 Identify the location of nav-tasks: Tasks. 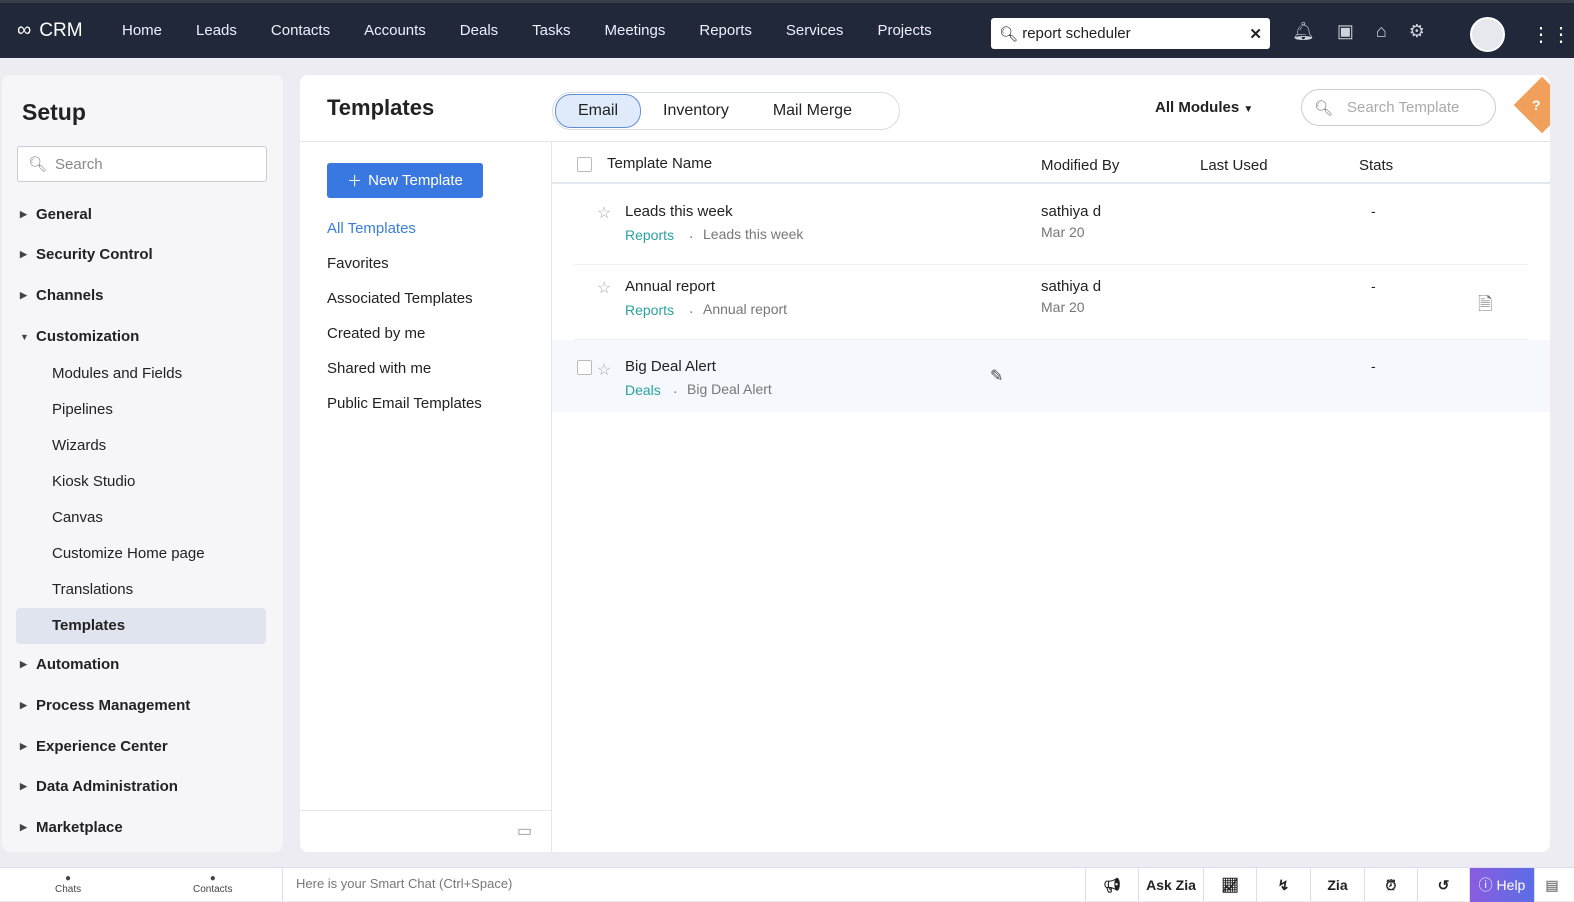
(551, 30).